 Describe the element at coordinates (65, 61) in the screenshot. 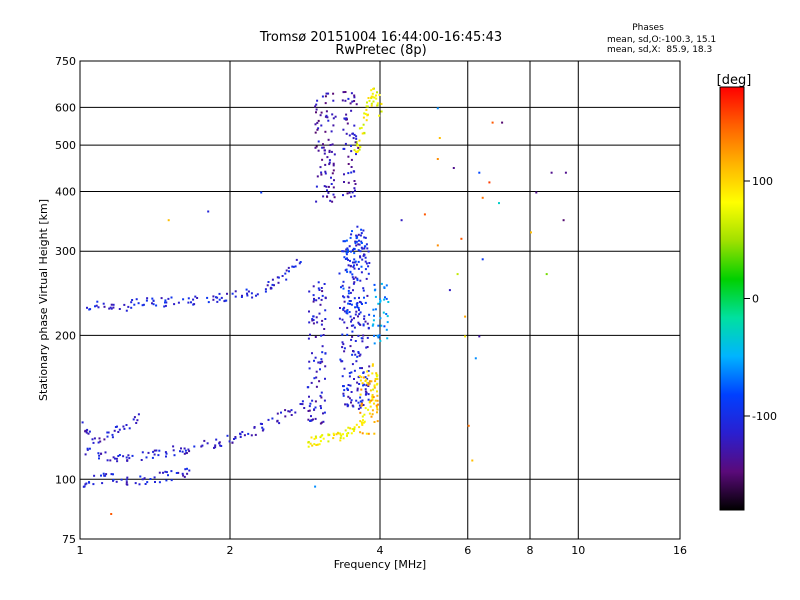

I see `y-tick-label: 750` at that location.